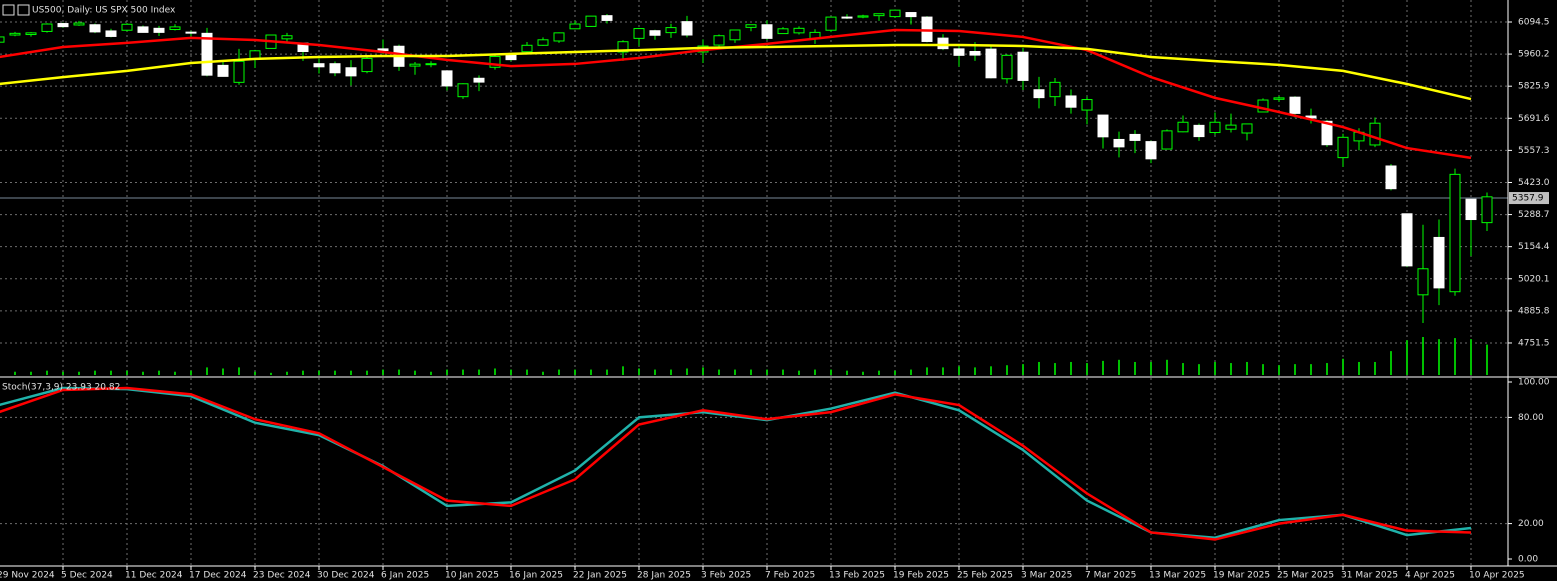 The height and width of the screenshot is (581, 1557). I want to click on x-tick-label: 10 Apr 2025, so click(1497, 576).